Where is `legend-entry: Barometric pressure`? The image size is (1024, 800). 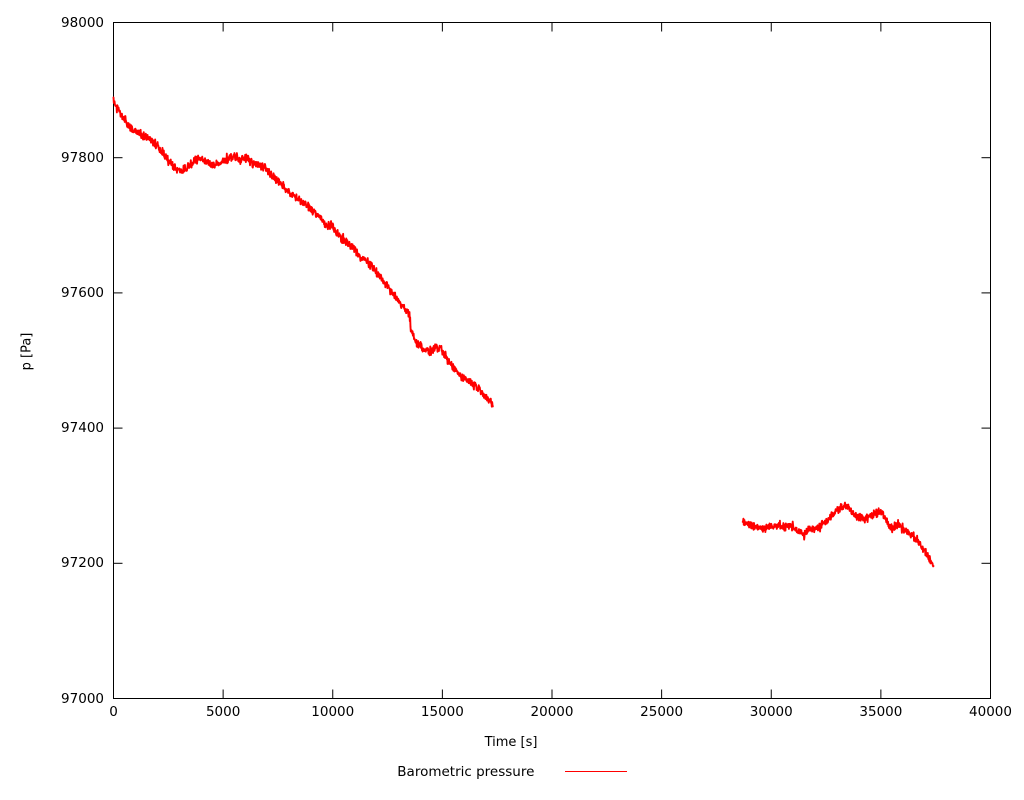
legend-entry: Barometric pressure is located at coordinates (512, 772).